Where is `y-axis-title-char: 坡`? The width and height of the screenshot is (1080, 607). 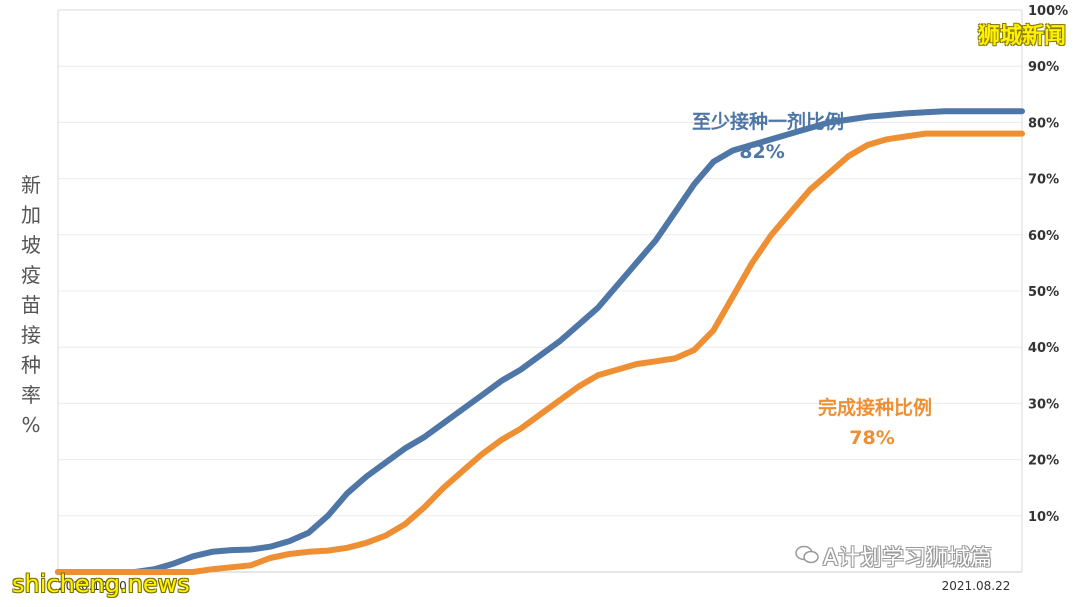 y-axis-title-char: 坡 is located at coordinates (31, 245).